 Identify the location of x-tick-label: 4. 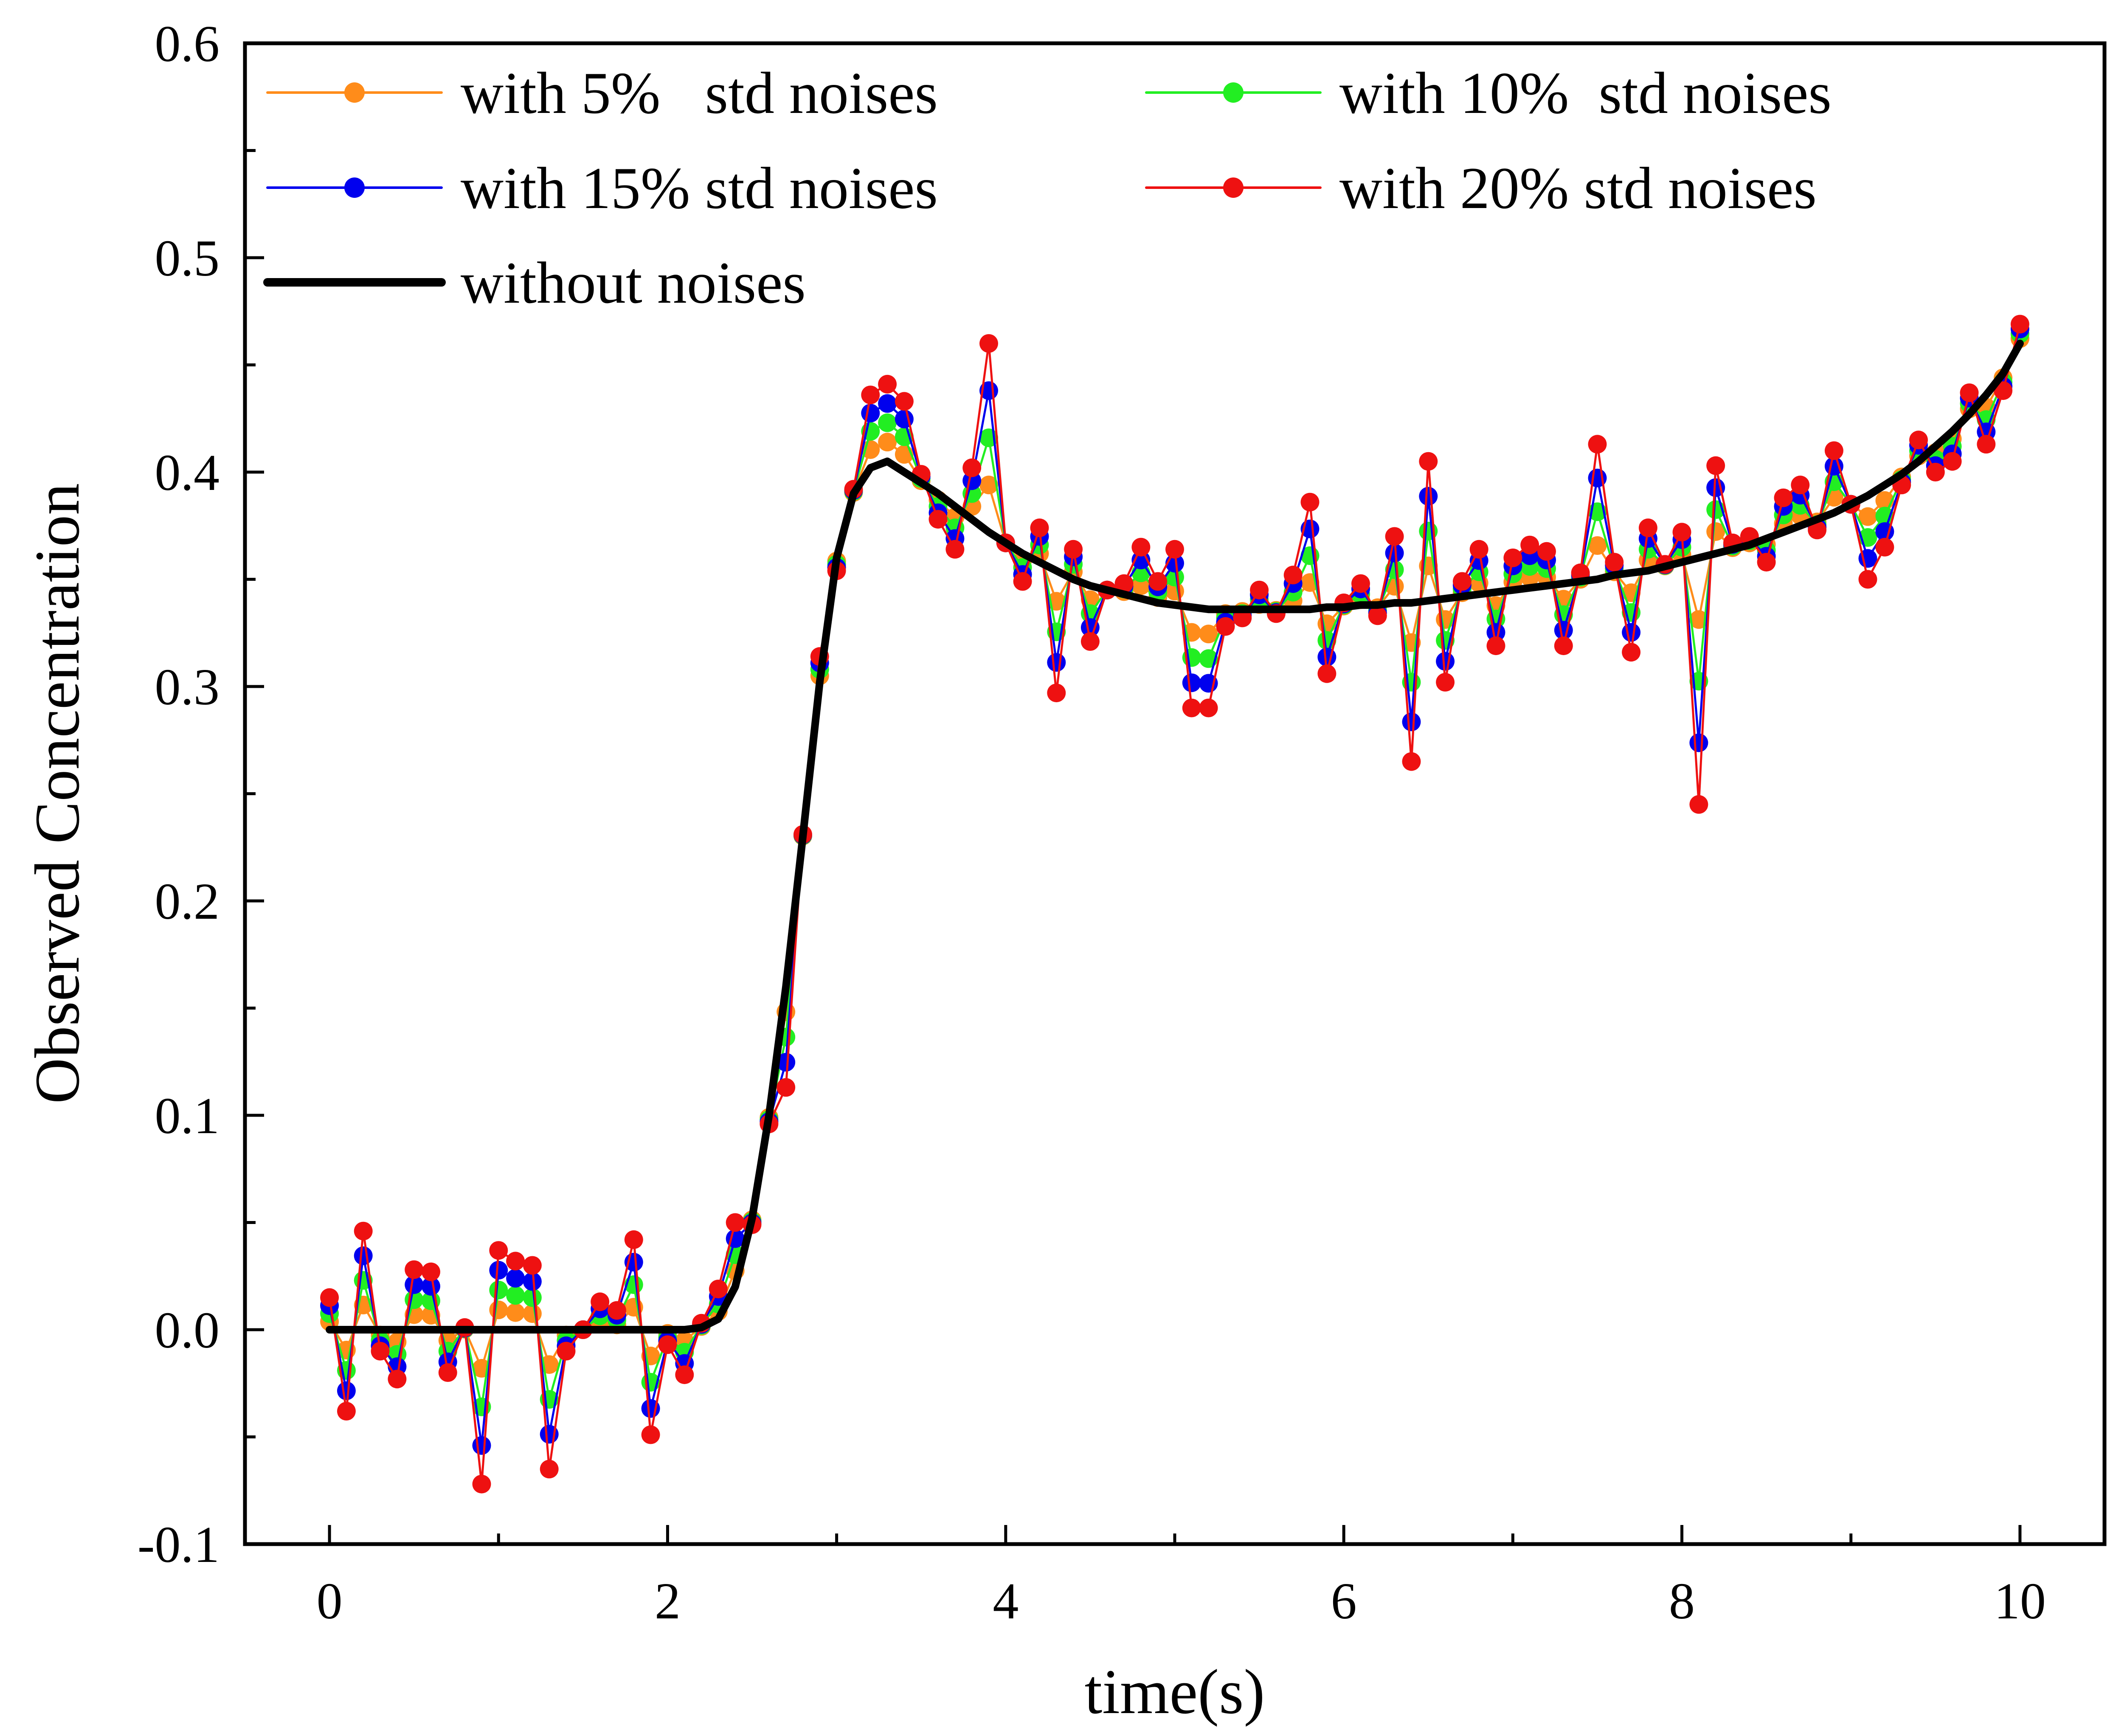
(1006, 1601).